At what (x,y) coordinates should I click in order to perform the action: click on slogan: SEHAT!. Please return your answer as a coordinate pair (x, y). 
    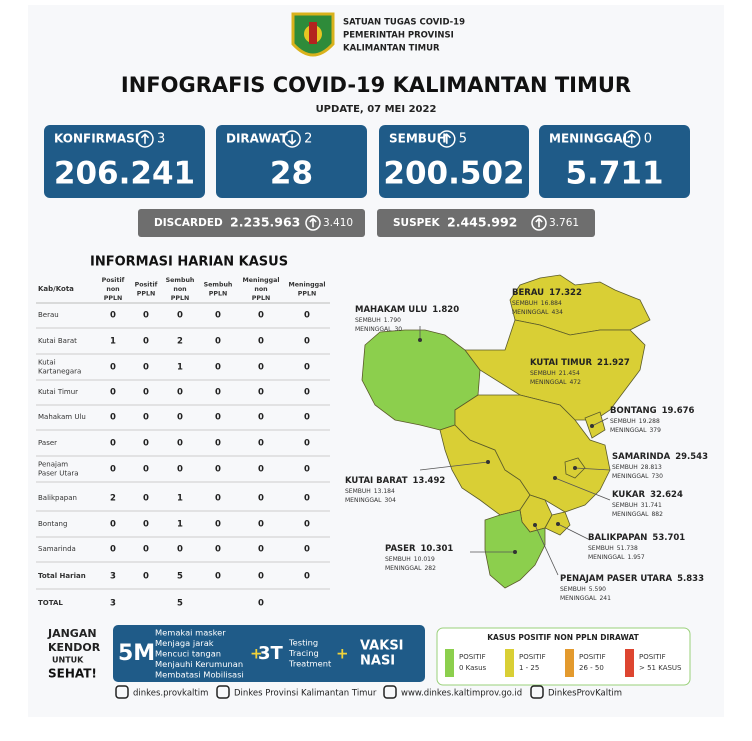
    Looking at the image, I should click on (72, 674).